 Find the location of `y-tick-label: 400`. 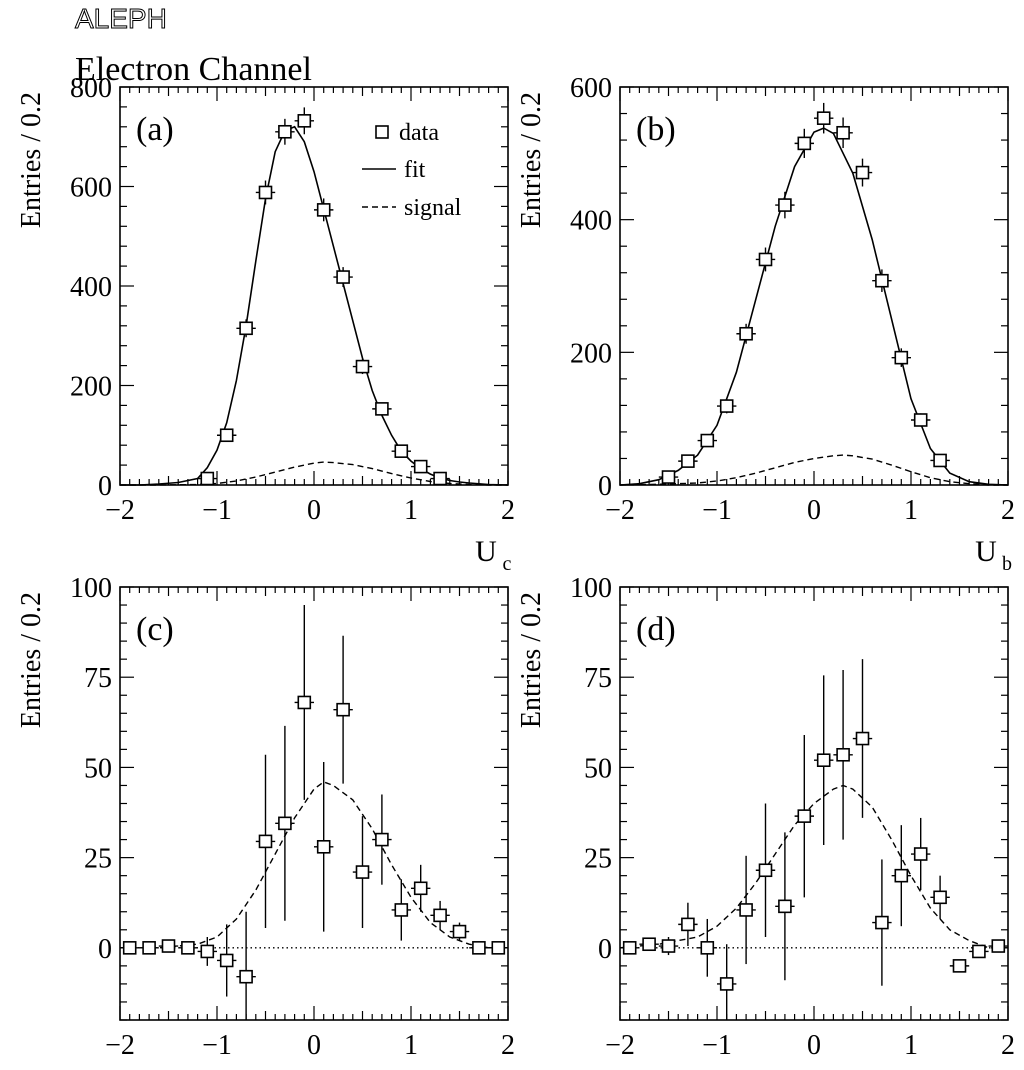

y-tick-label: 400 is located at coordinates (591, 221).